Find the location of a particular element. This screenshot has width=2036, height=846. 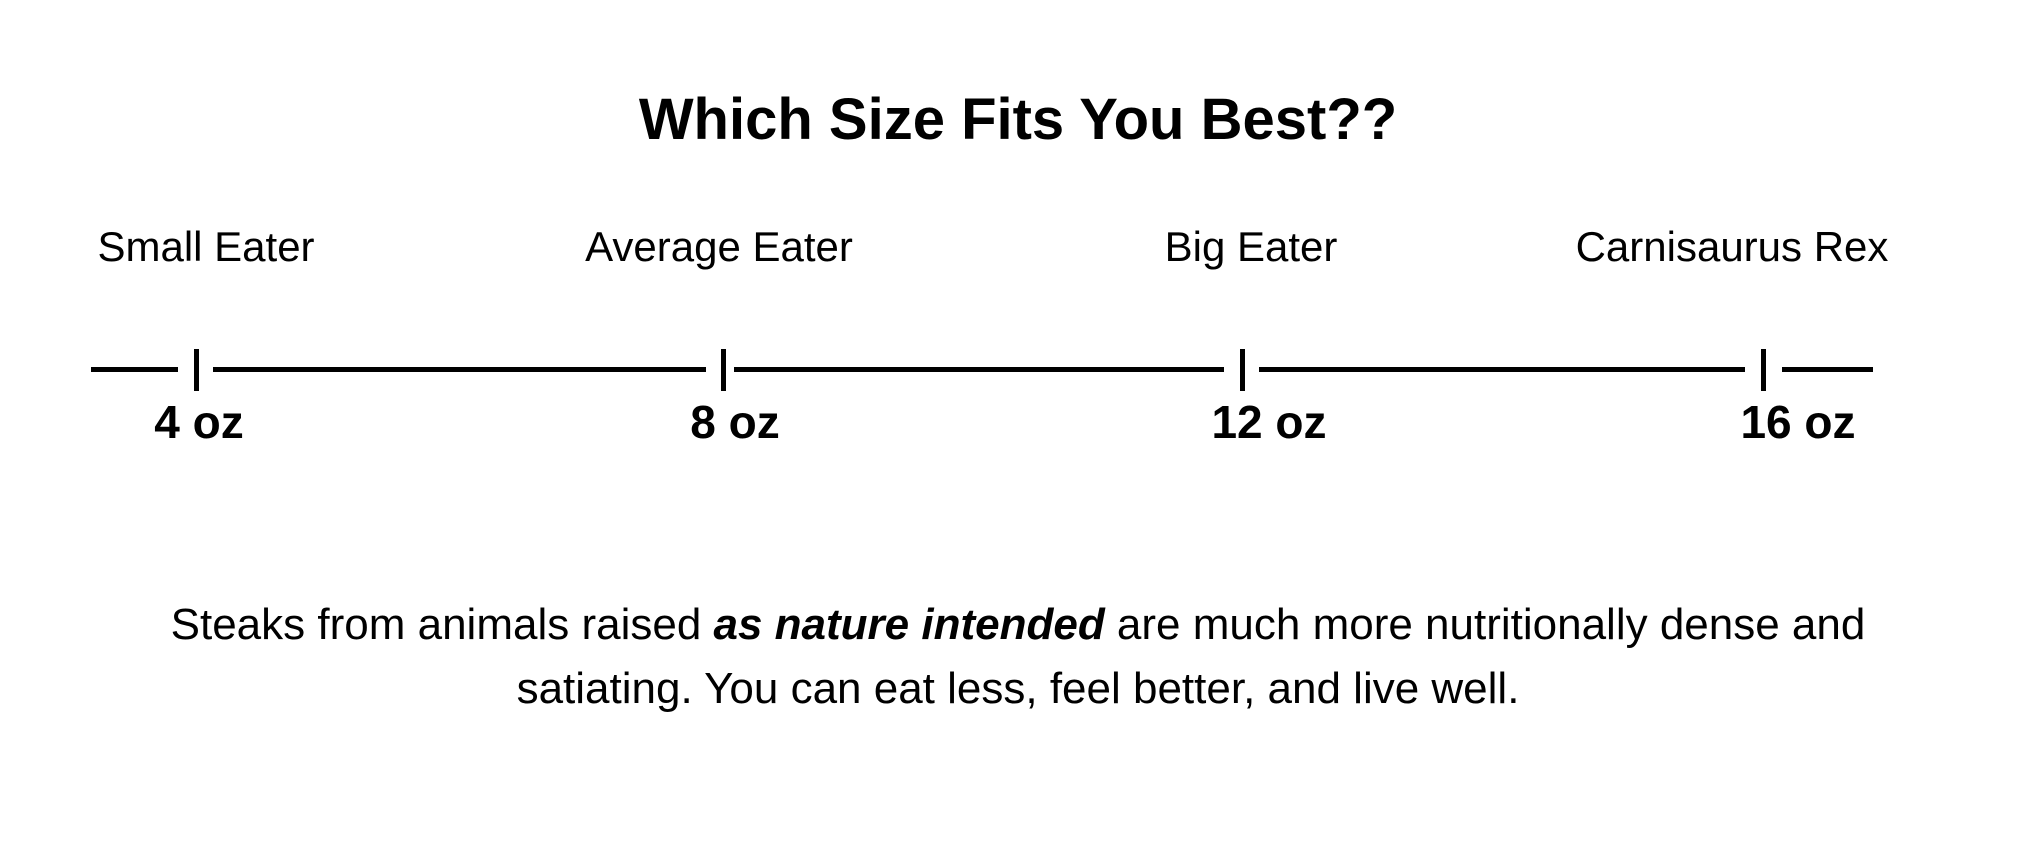

footer-line1-prefix: Steaks from animals raised is located at coordinates (442, 624).